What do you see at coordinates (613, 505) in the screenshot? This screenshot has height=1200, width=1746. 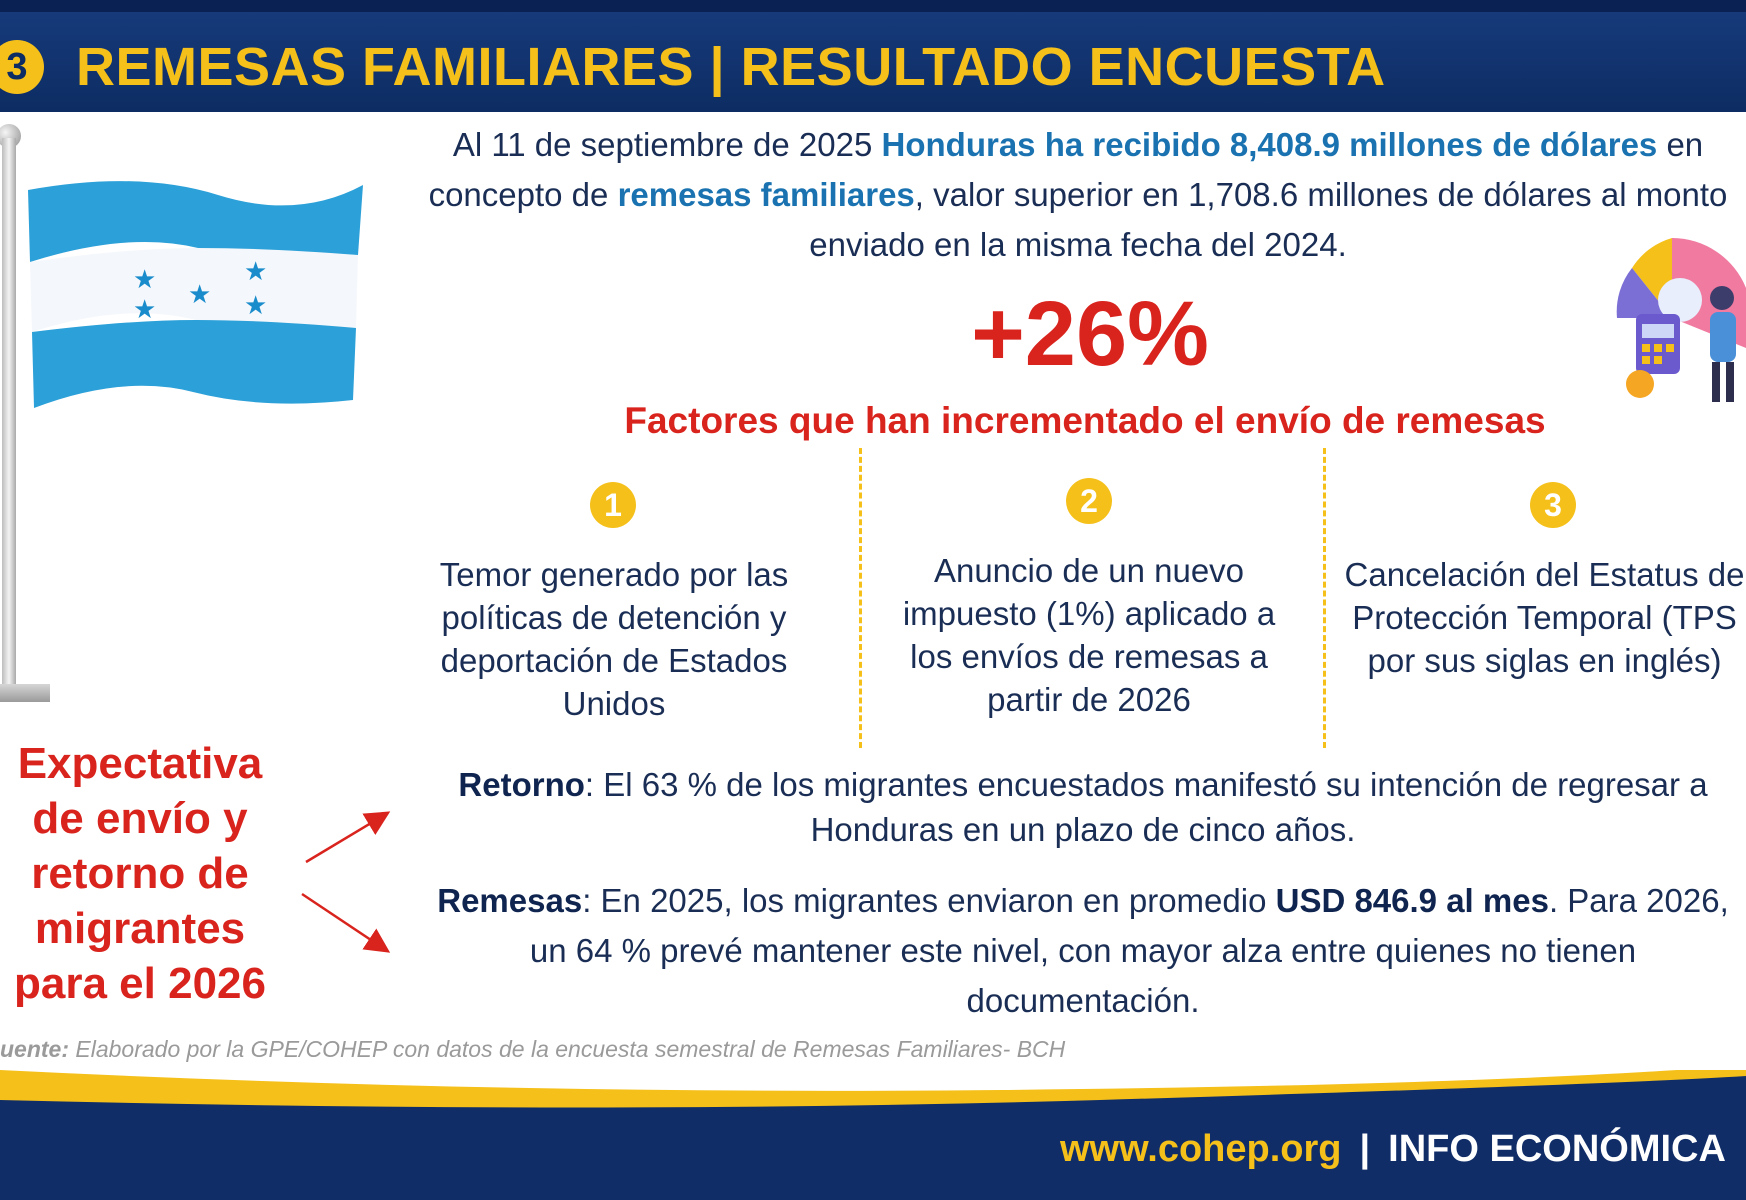 I see `factor-1-number: 1` at bounding box center [613, 505].